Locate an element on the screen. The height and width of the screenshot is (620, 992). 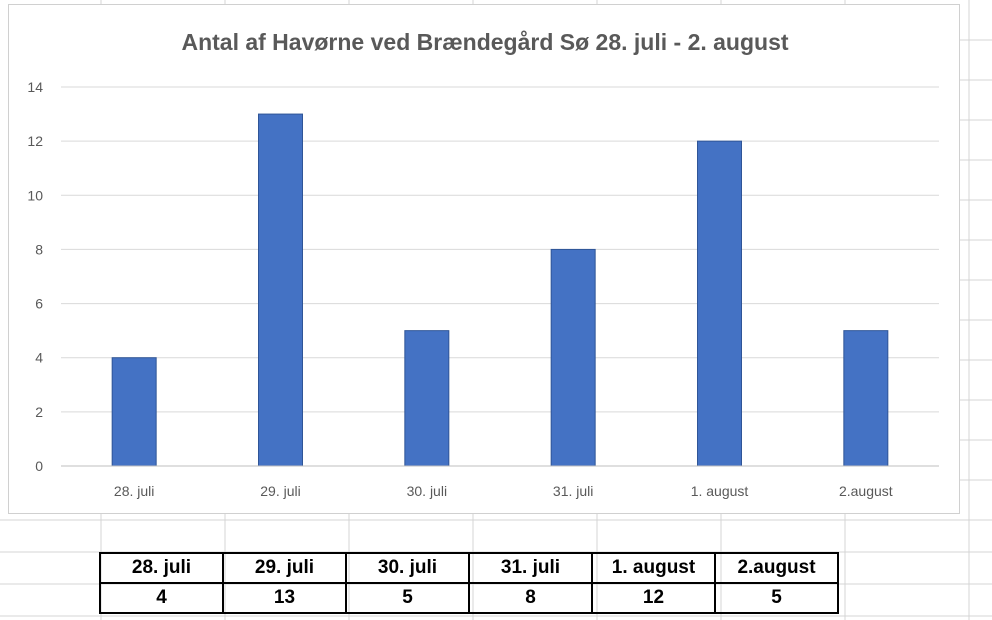
table-value-cell: 12 is located at coordinates (653, 598).